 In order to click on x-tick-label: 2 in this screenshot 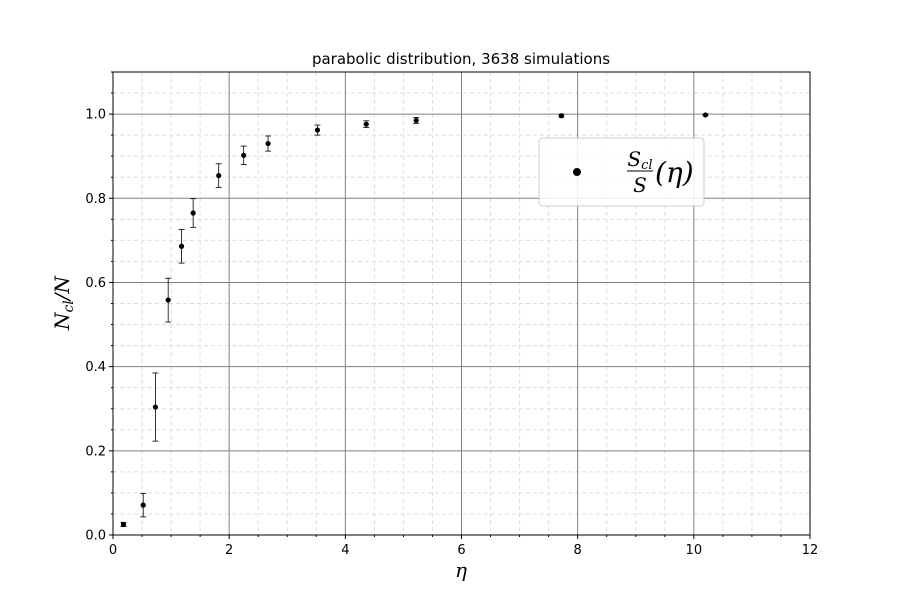, I will do `click(229, 550)`.